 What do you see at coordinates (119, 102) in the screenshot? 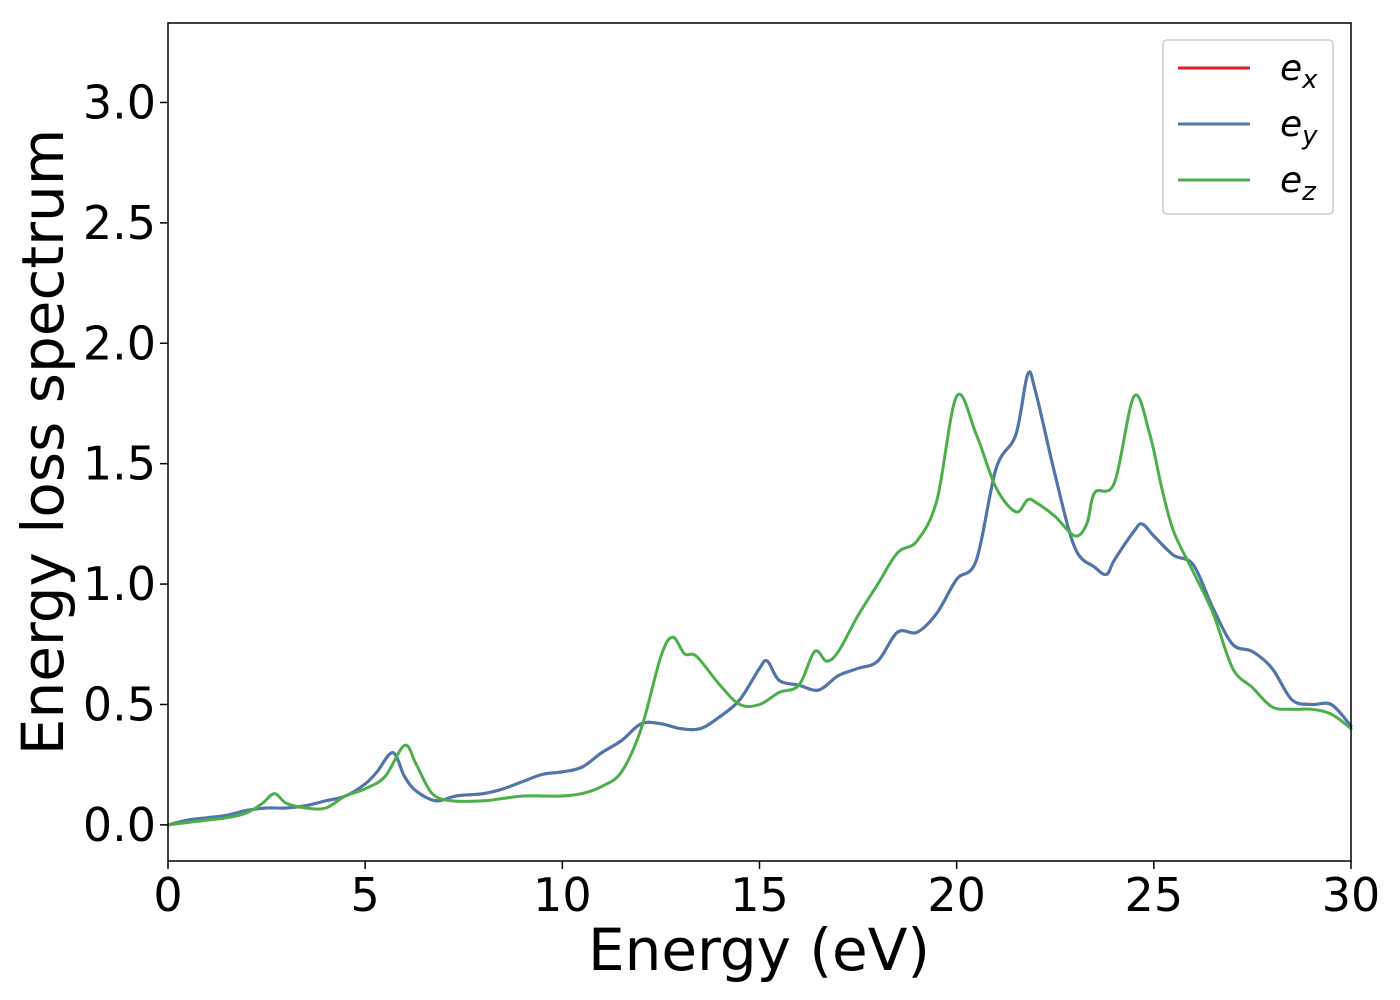
I see `y-tick-label: 3.0` at bounding box center [119, 102].